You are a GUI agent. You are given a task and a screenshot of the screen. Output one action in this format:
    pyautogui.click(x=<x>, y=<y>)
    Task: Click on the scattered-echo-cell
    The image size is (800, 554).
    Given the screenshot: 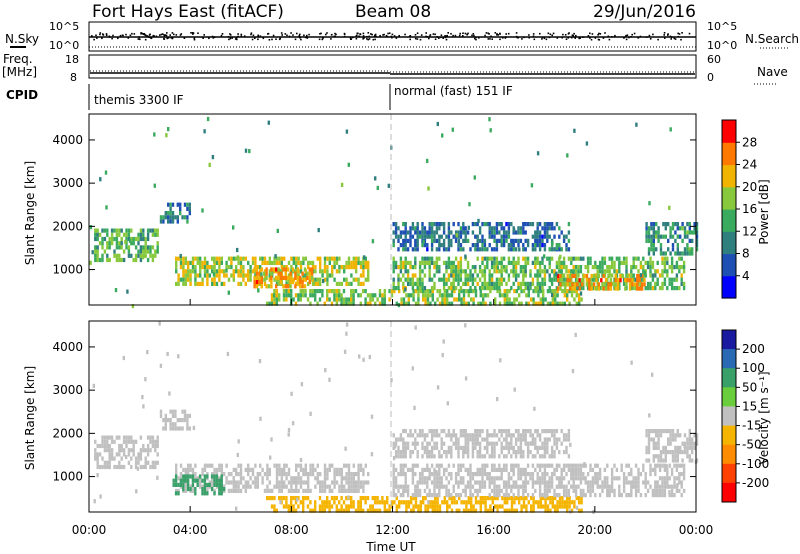 What is the action you would take?
    pyautogui.click(x=348, y=497)
    